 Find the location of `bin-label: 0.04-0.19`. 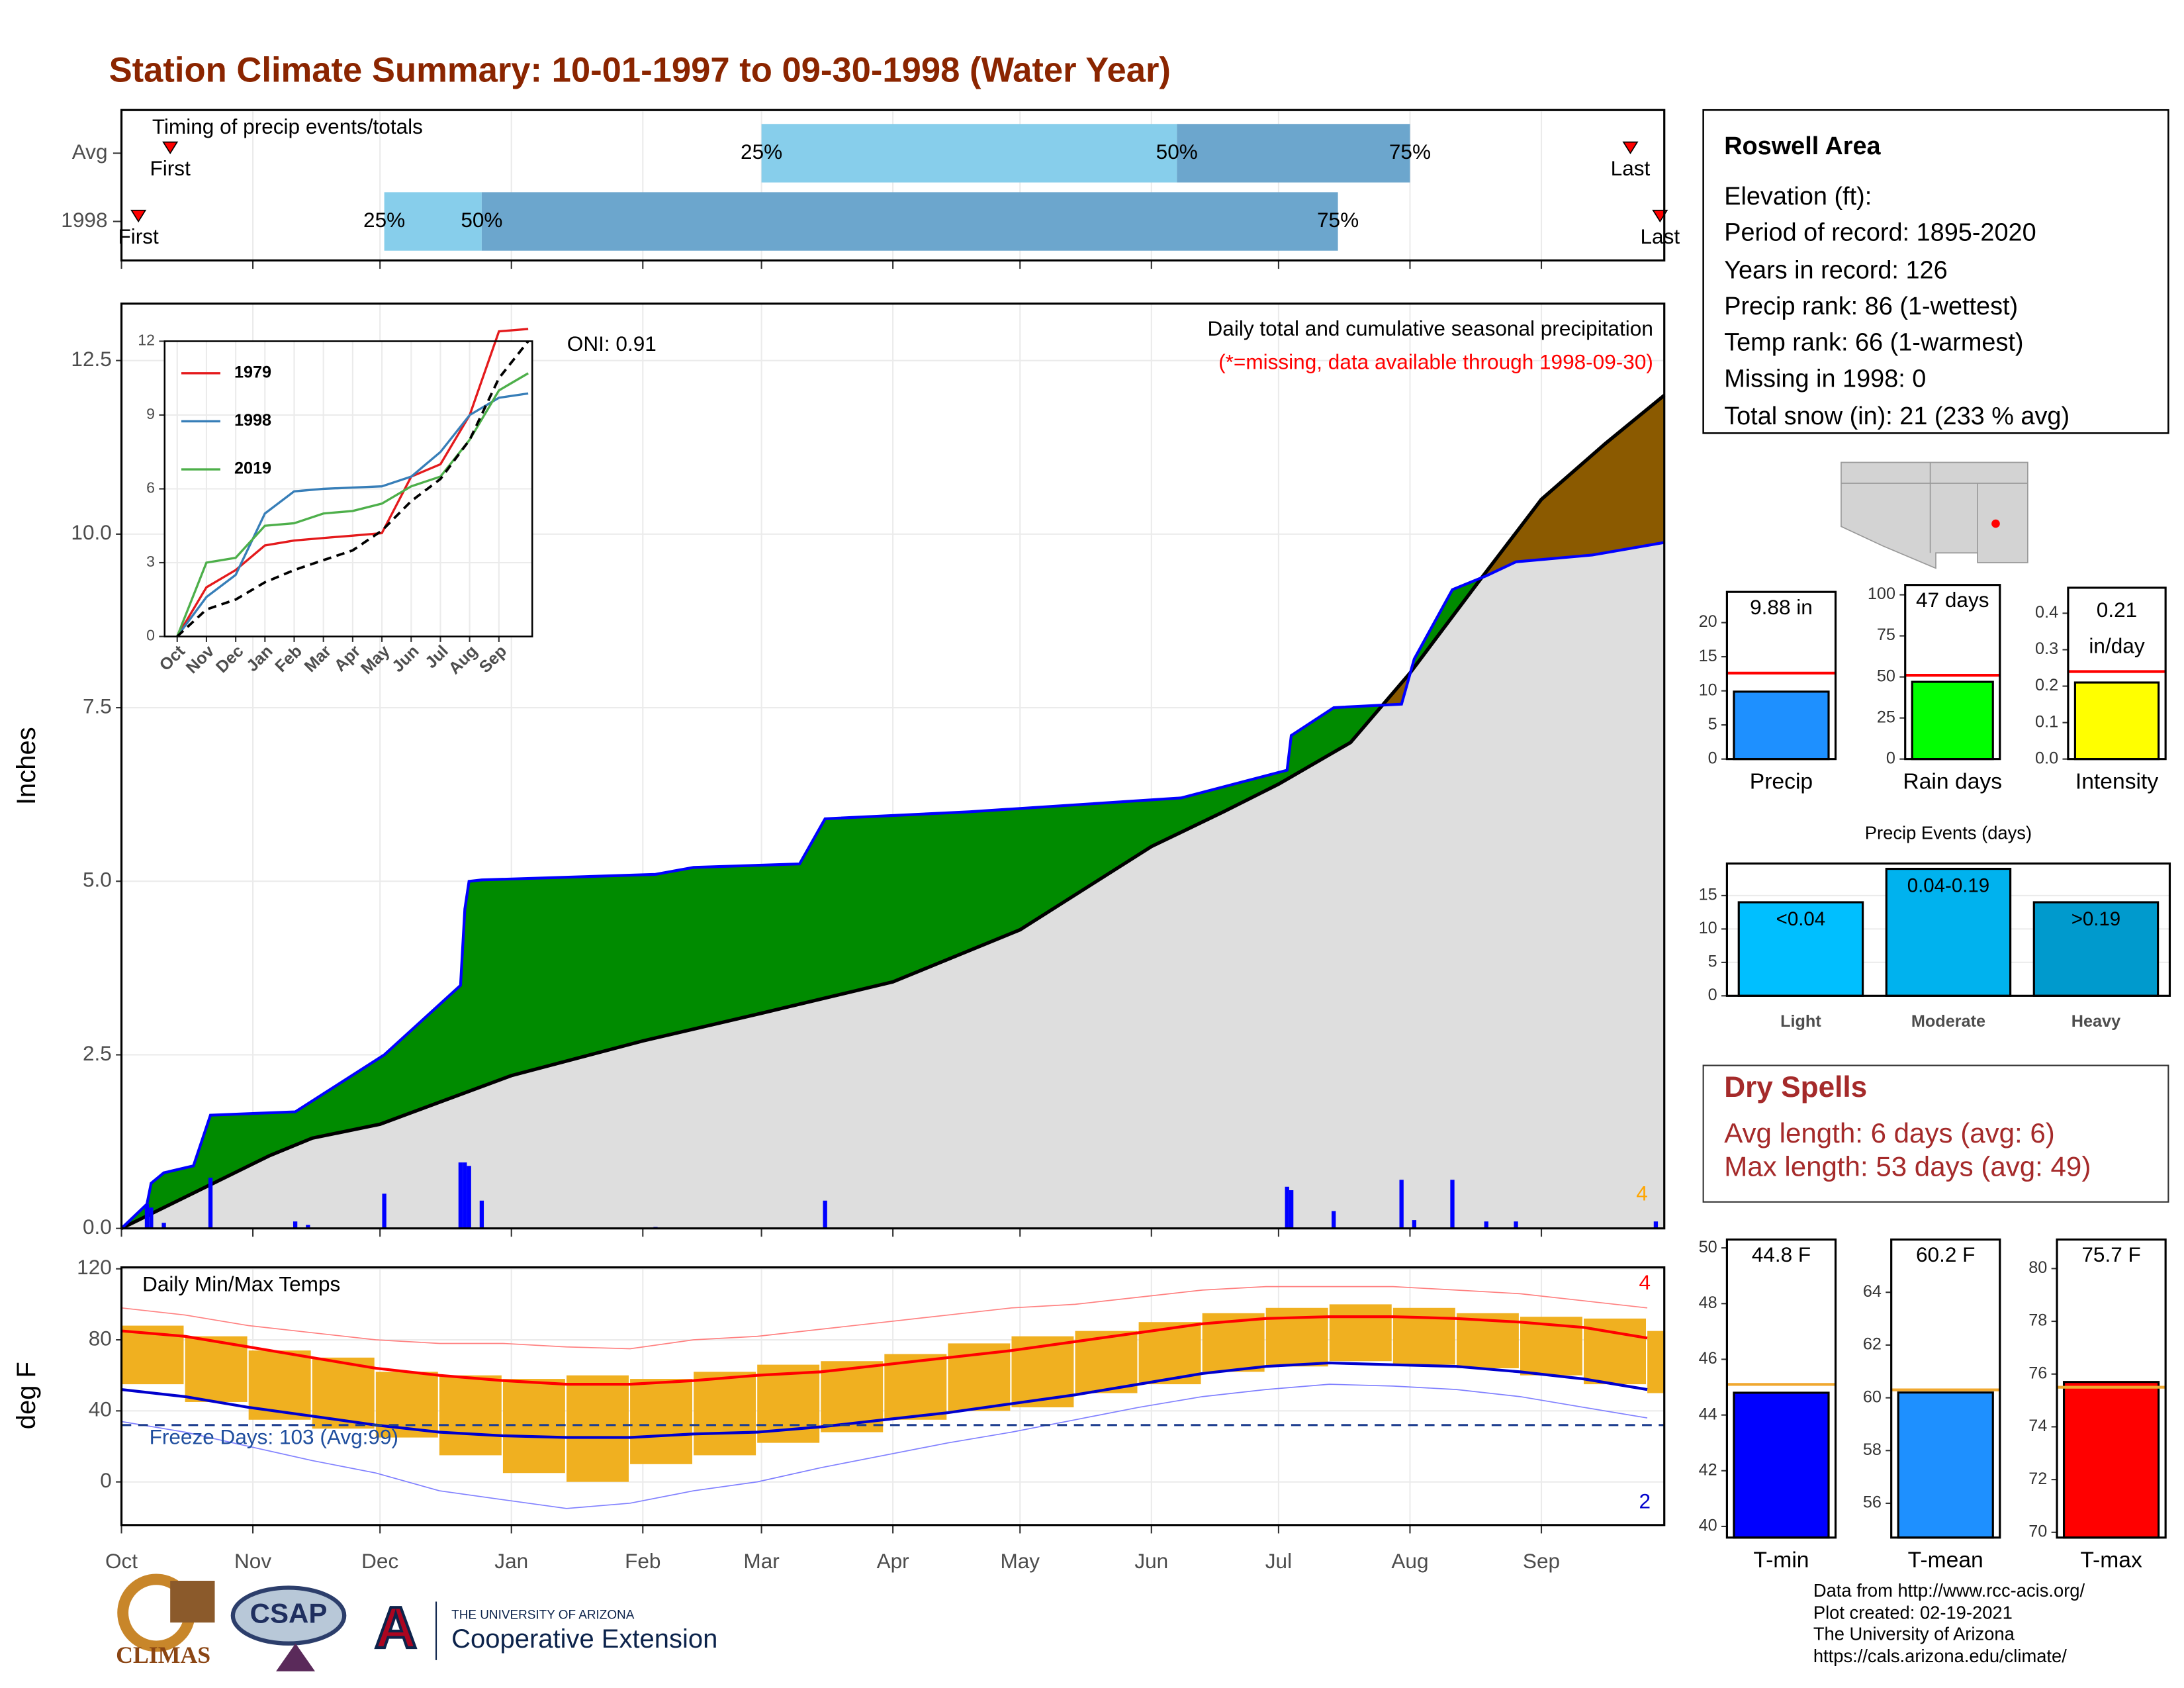

bin-label: 0.04-0.19 is located at coordinates (1948, 886).